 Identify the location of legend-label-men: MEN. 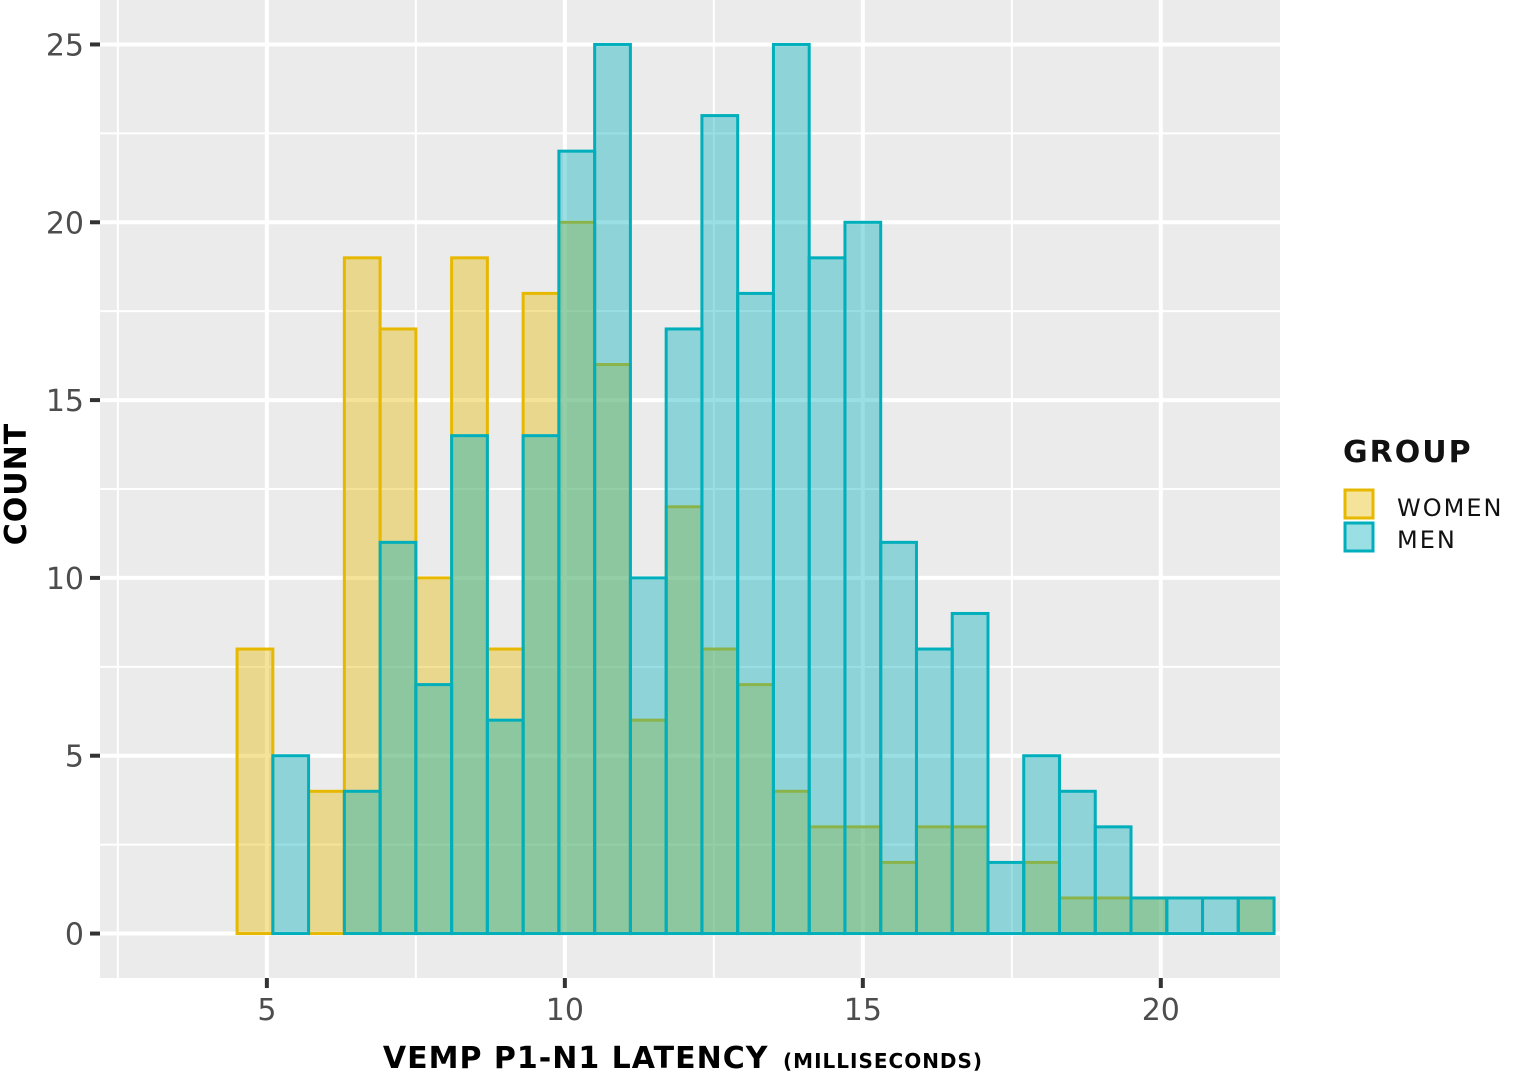
(1427, 540).